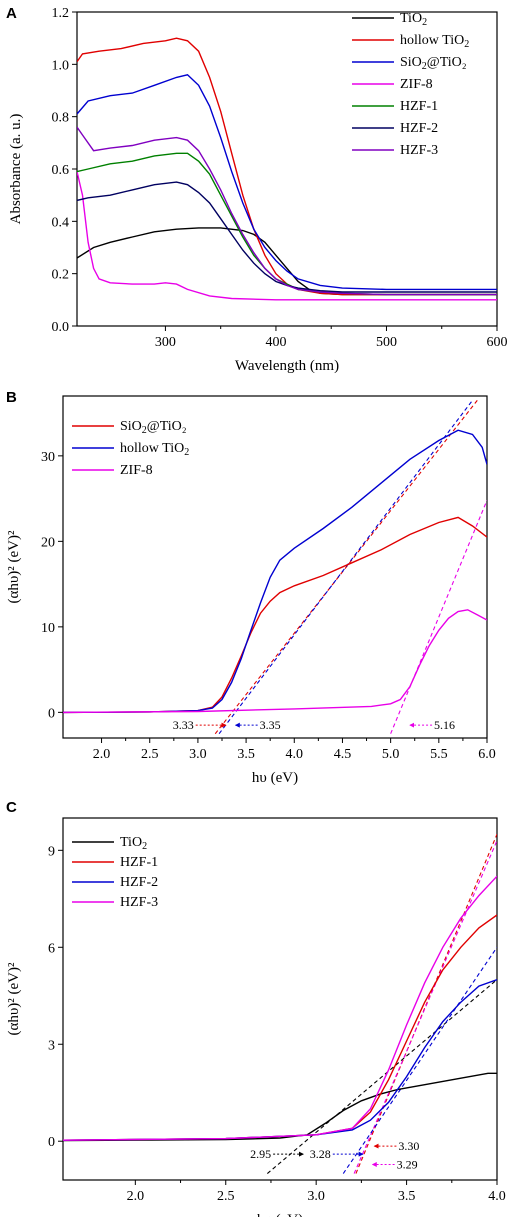 This screenshot has width=514, height=1217. What do you see at coordinates (497, 1196) in the screenshot?
I see `panel-c-x-tick-label: 4.0` at bounding box center [497, 1196].